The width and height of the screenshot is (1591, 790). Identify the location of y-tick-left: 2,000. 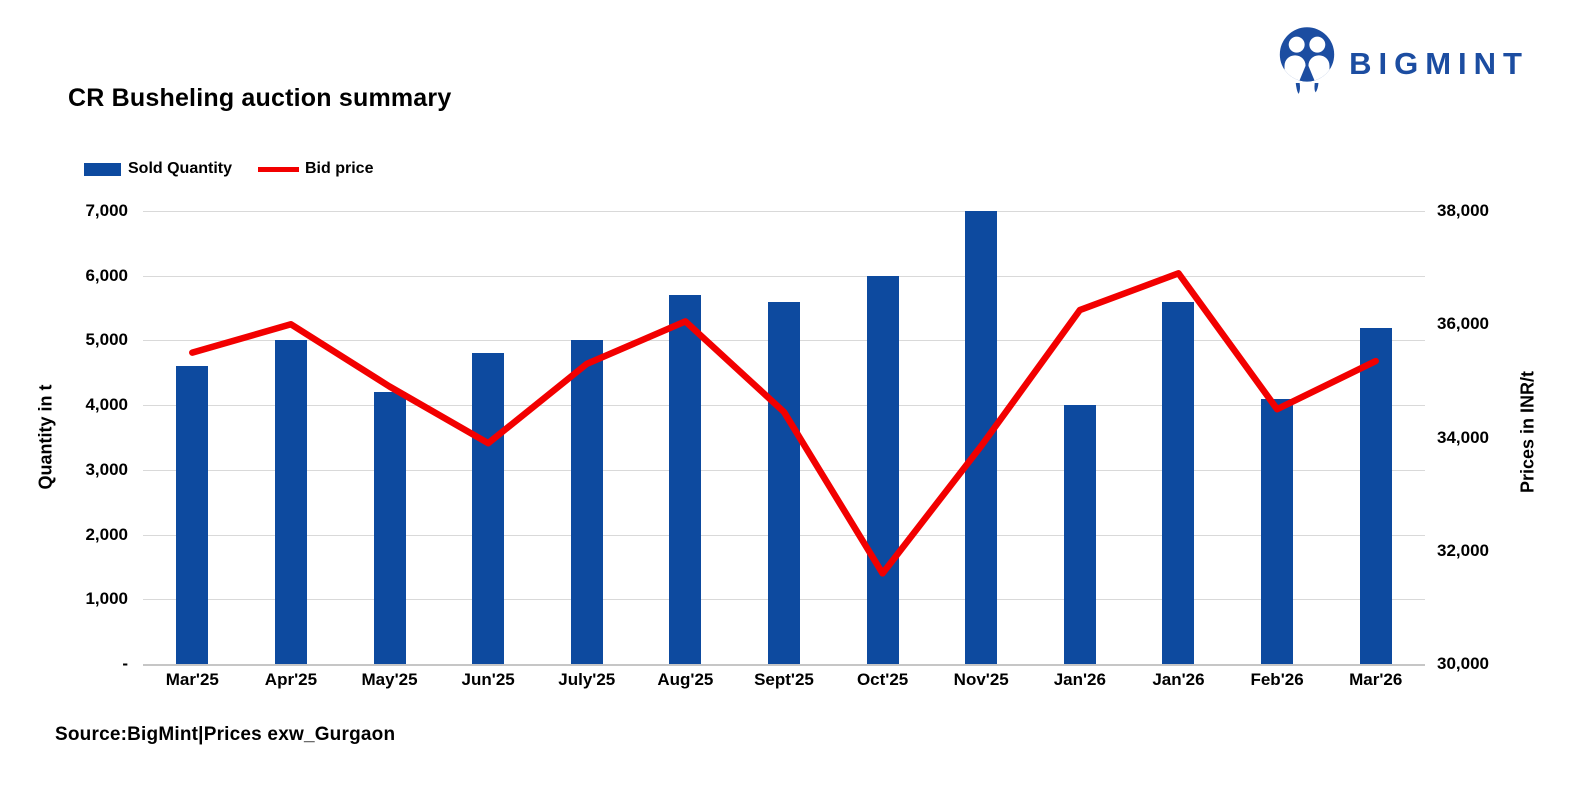
(106, 534).